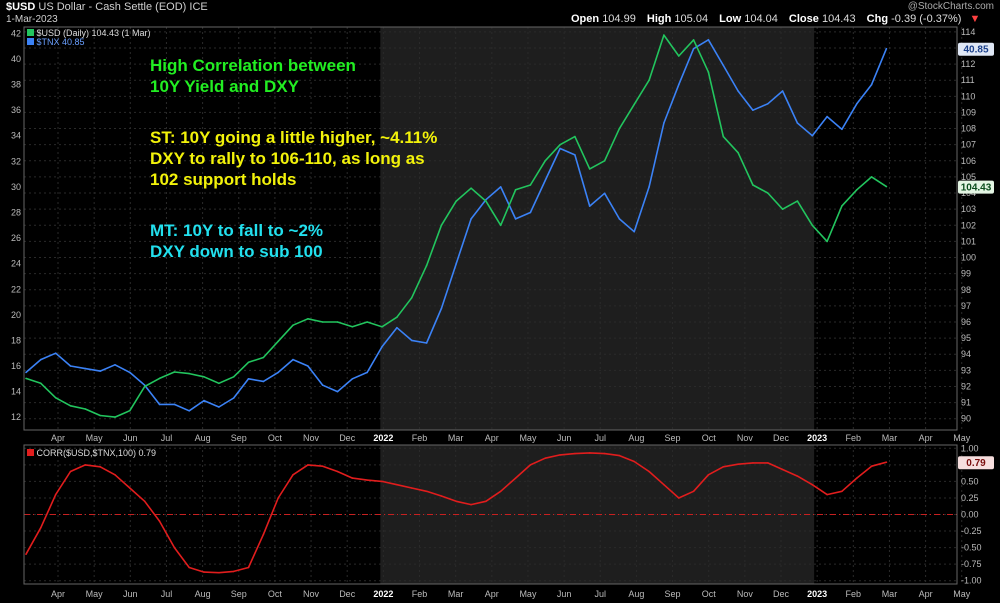 This screenshot has width=1000, height=603. What do you see at coordinates (16, 417) in the screenshot?
I see `y-left-tick-label: 12` at bounding box center [16, 417].